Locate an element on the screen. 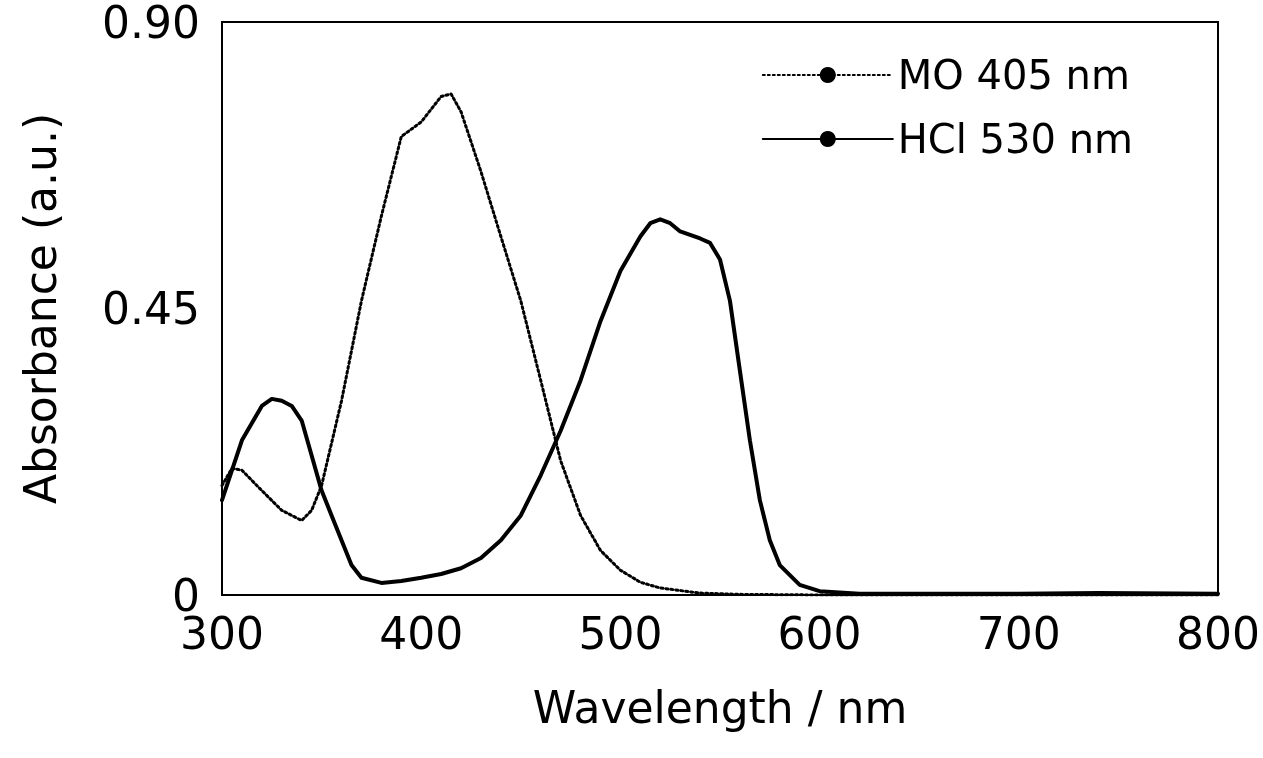  x-tick-label: 600 is located at coordinates (819, 633).